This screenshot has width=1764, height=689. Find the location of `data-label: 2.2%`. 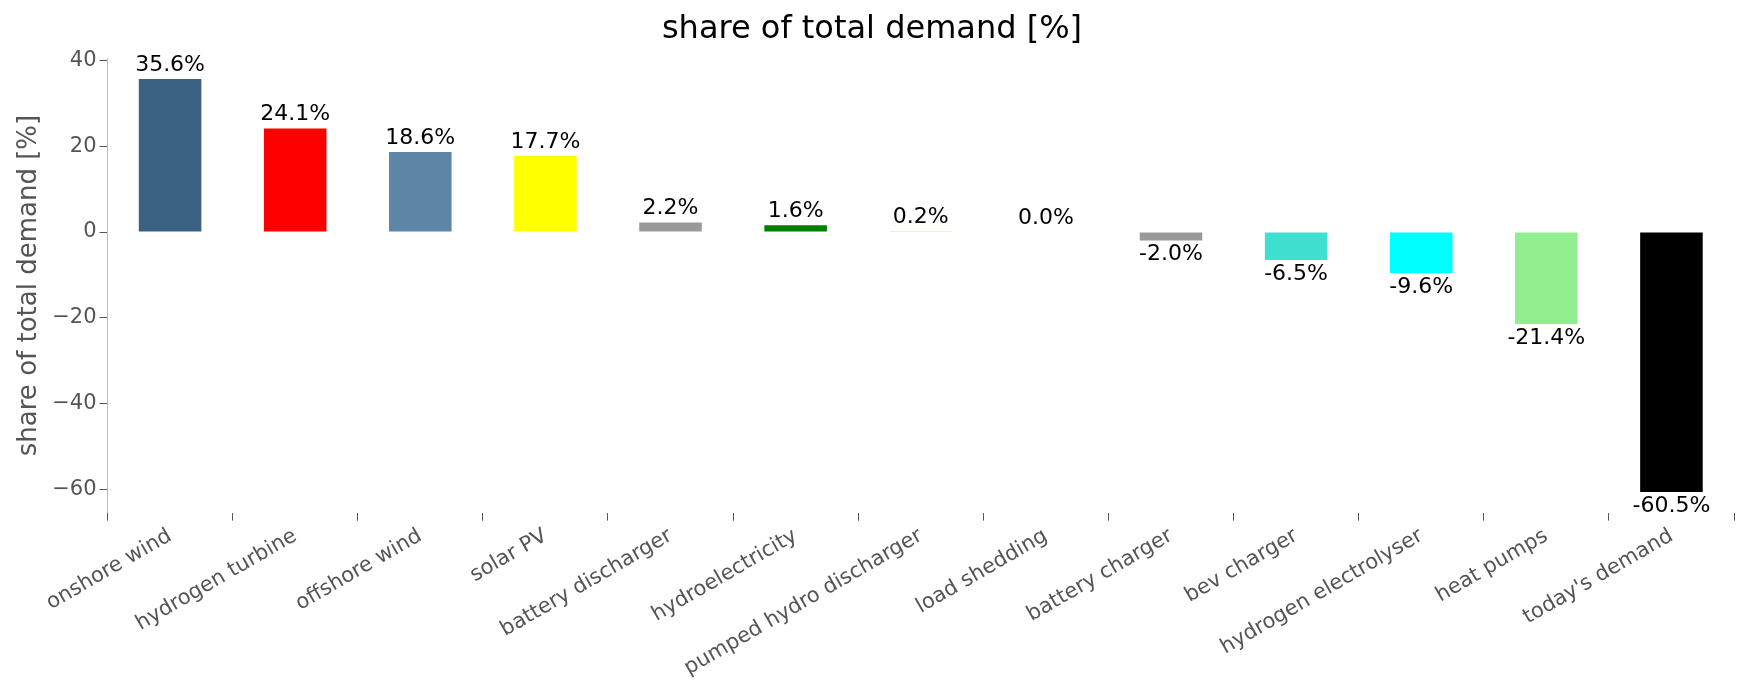

data-label: 2.2% is located at coordinates (670, 207).